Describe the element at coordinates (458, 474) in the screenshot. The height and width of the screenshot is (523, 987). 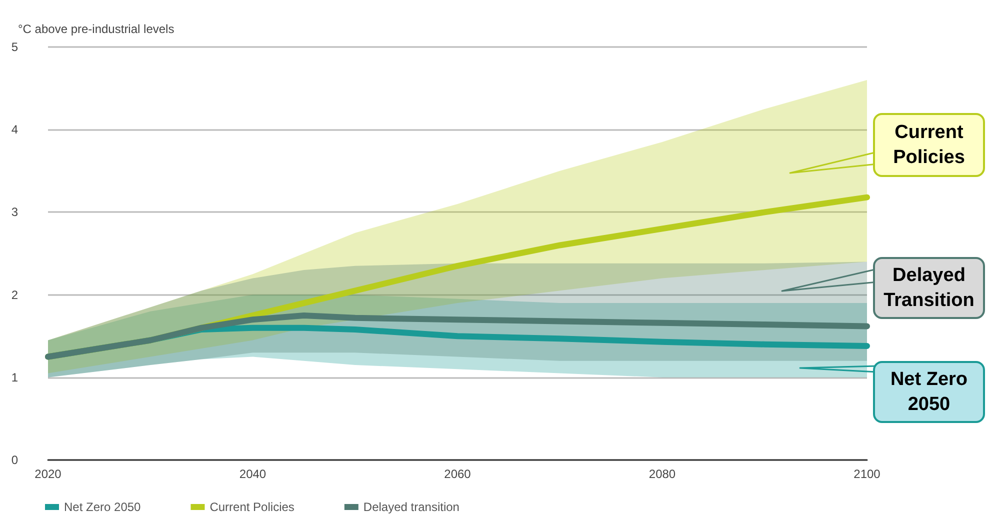
I see `x-tick-label: 2060` at that location.